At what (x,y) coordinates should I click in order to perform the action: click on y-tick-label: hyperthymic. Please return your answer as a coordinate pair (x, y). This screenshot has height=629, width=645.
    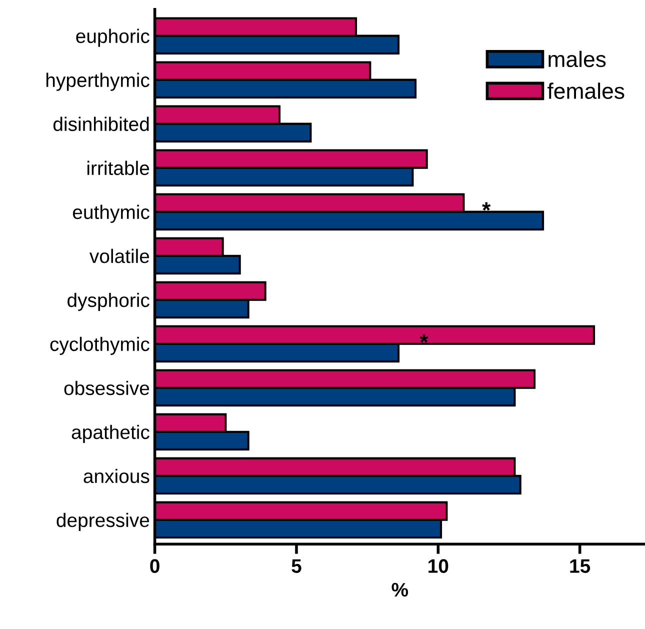
    Looking at the image, I should click on (98, 81).